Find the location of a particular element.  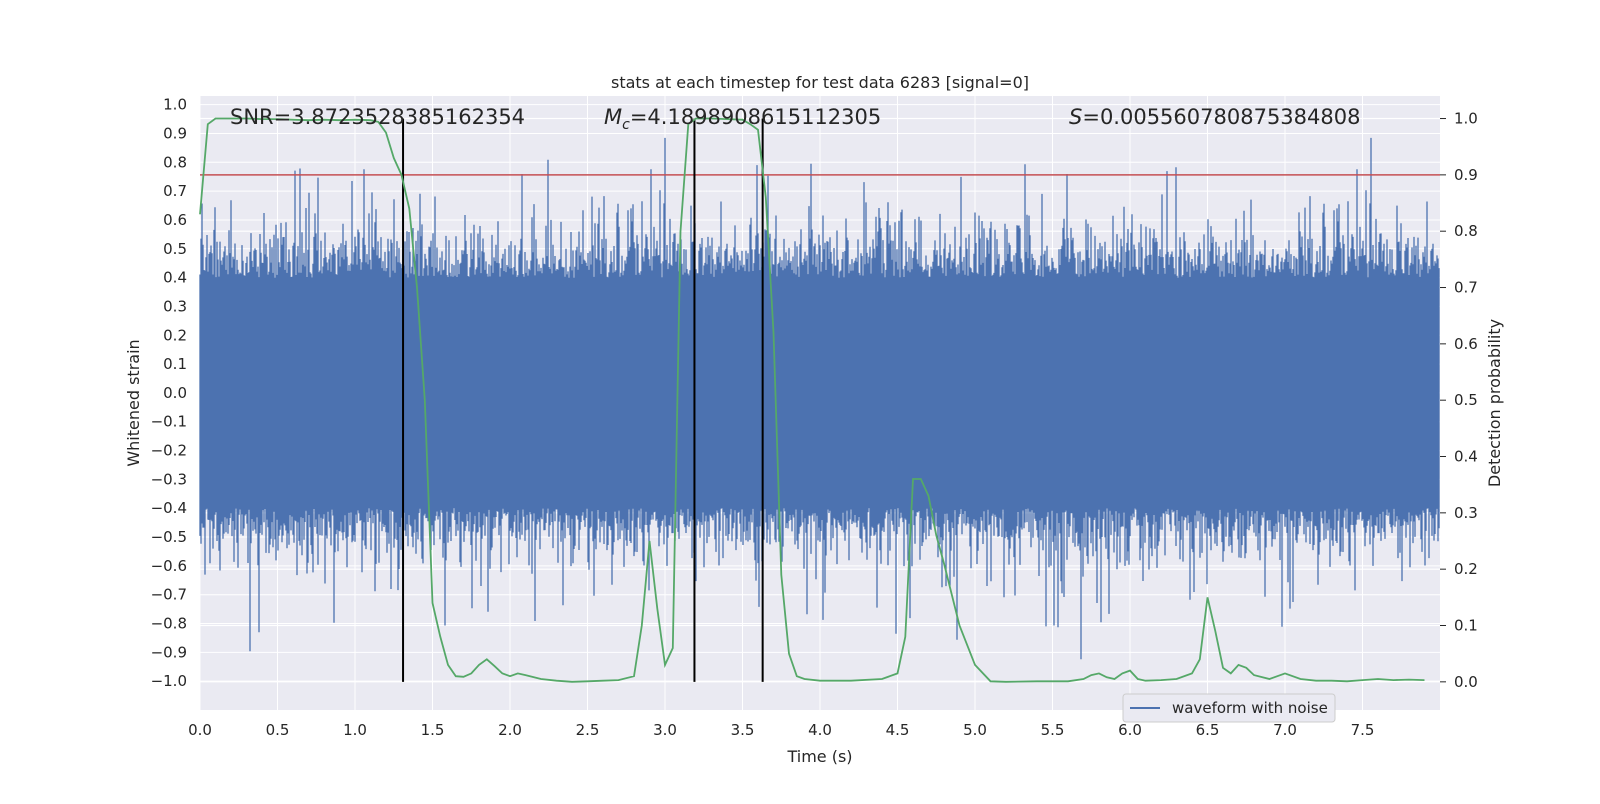

left-y-tick-label: 0.8 is located at coordinates (175, 162).